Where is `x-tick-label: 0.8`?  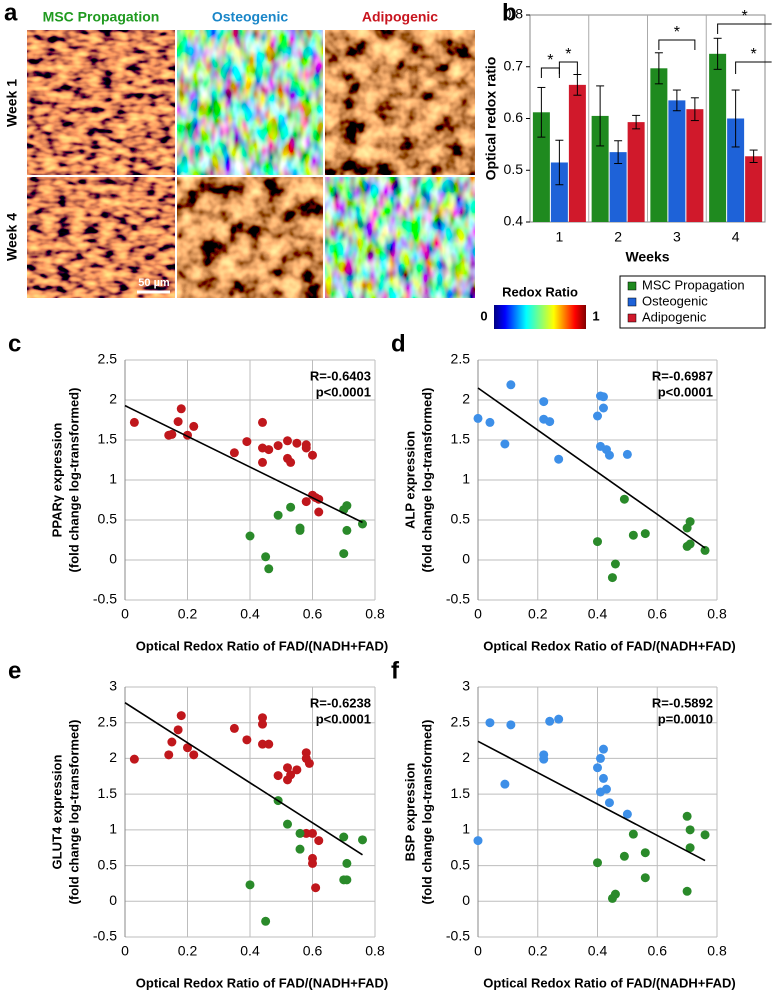
x-tick-label: 0.8 is located at coordinates (375, 951).